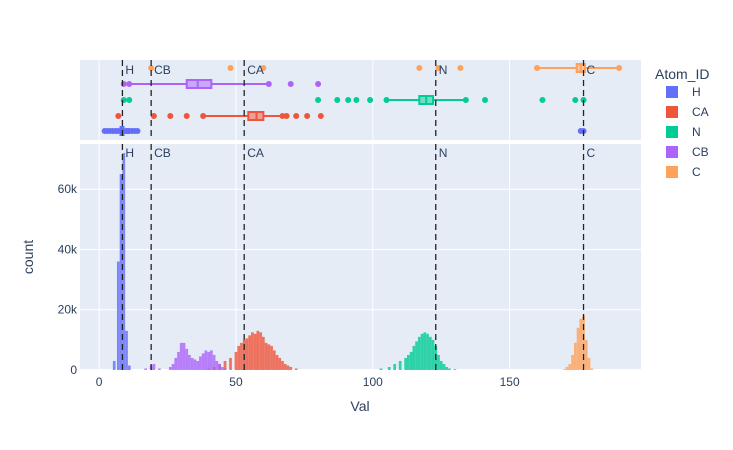 This screenshot has height=450, width=733. What do you see at coordinates (672, 112) in the screenshot?
I see `legend-swatch-CA` at bounding box center [672, 112].